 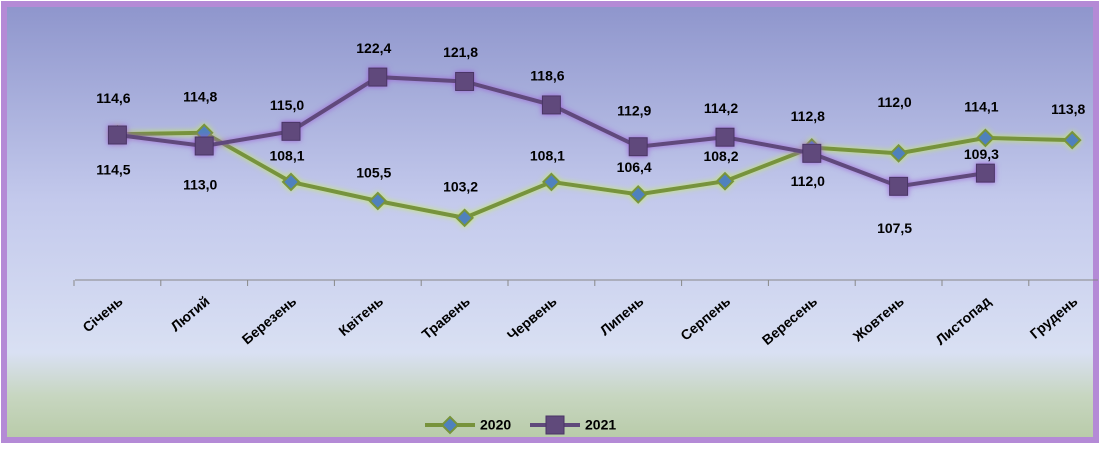 What do you see at coordinates (600, 425) in the screenshot?
I see `legend-label: 2021` at bounding box center [600, 425].